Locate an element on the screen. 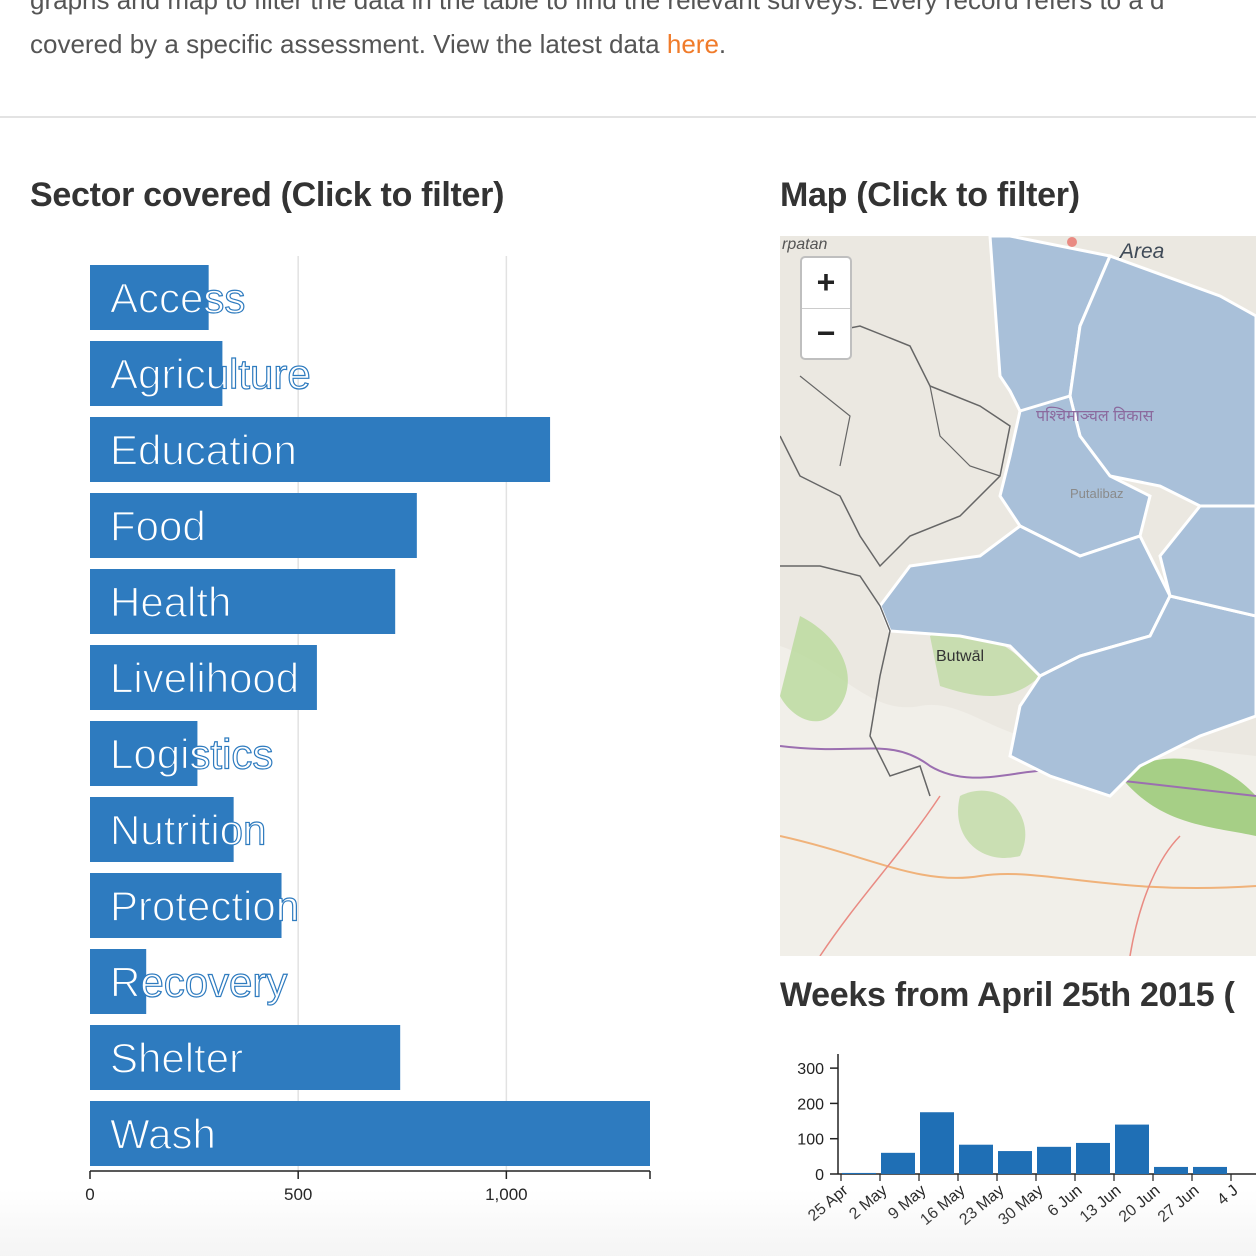 Image resolution: width=1256 pixels, height=1256 pixels. map-zoom-control: + − is located at coordinates (826, 308).